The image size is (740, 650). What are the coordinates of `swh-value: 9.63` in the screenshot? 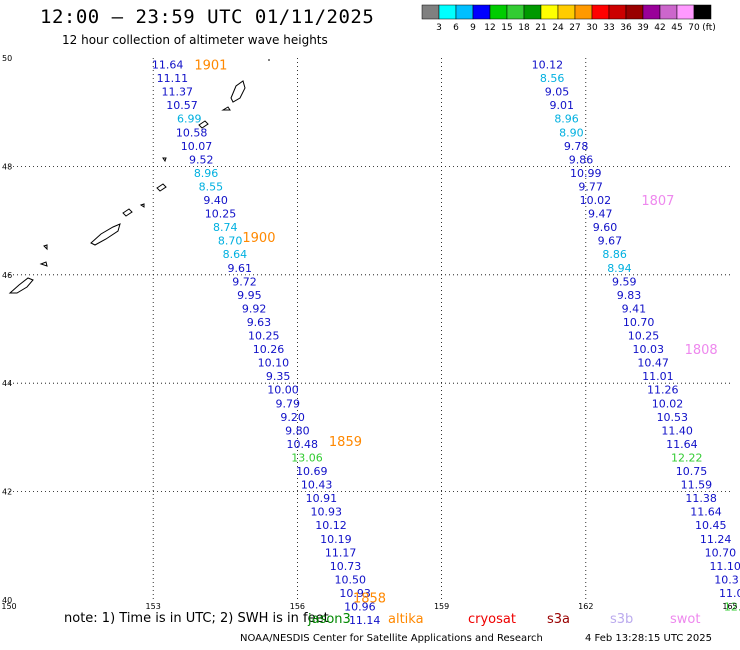 It's located at (259, 322).